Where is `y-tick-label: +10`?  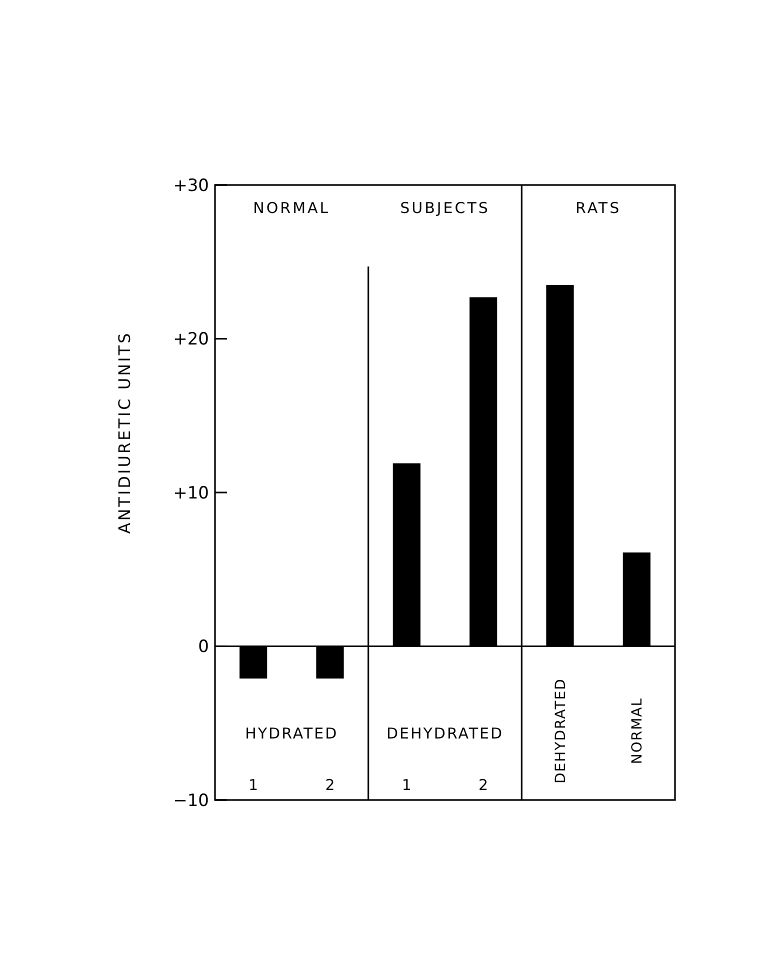
y-tick-label: +10 is located at coordinates (191, 493).